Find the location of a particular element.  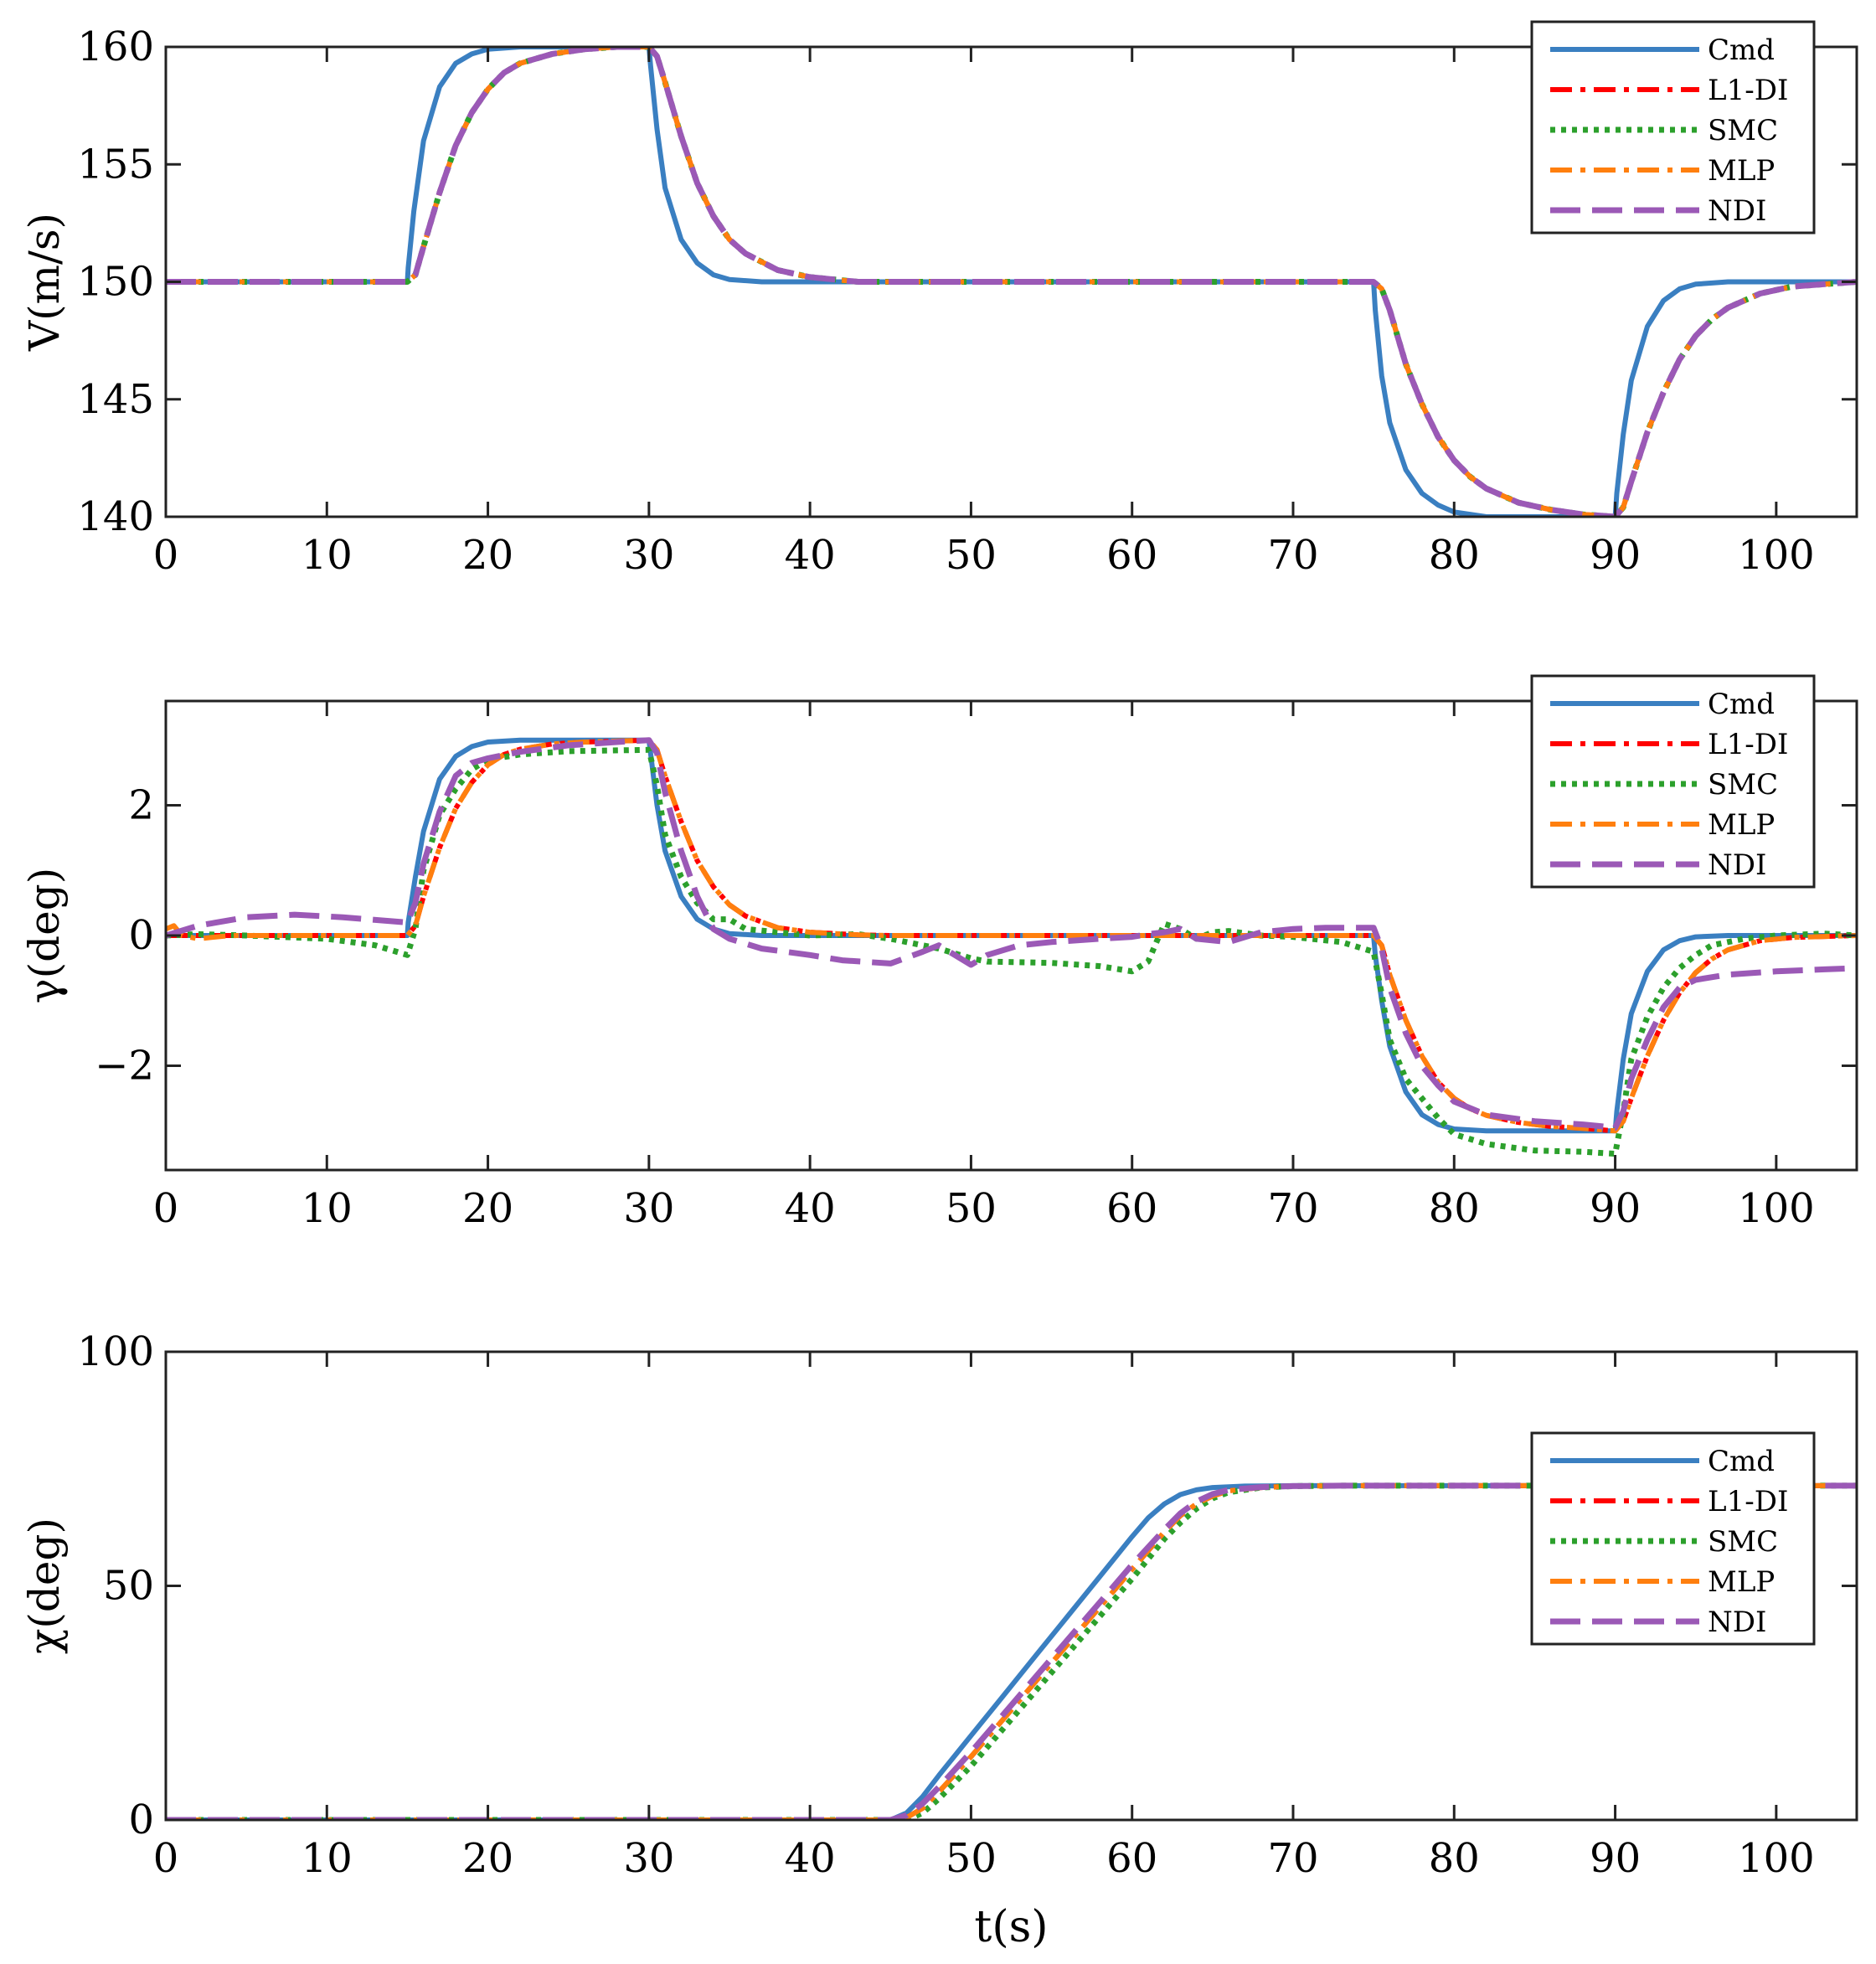

ylabel-speed: V(m/s) is located at coordinates (44, 282).